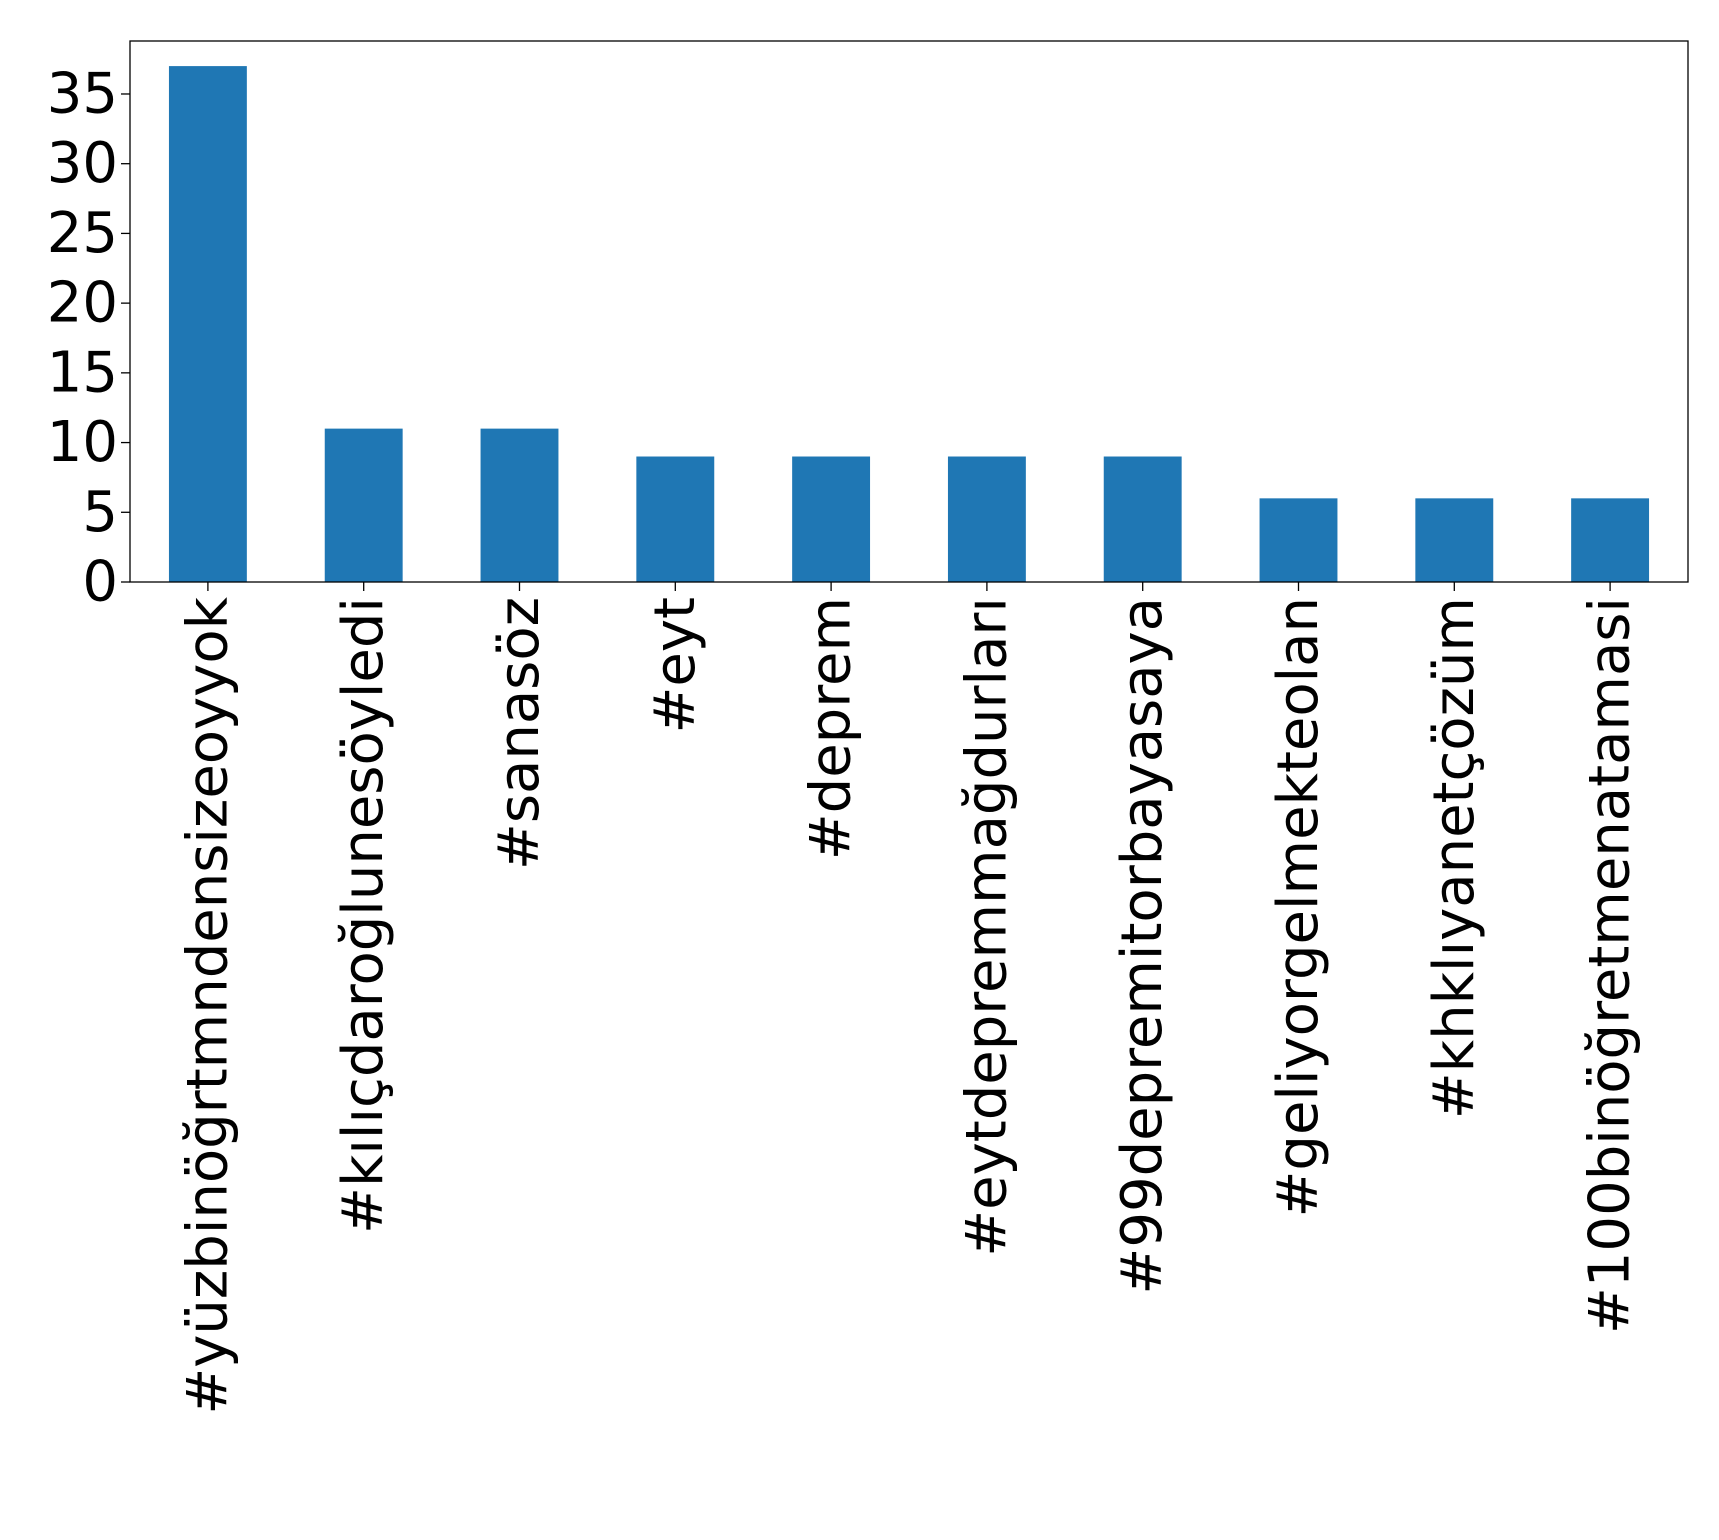 The width and height of the screenshot is (1719, 1540). I want to click on y-tick-label: 0, so click(100, 582).